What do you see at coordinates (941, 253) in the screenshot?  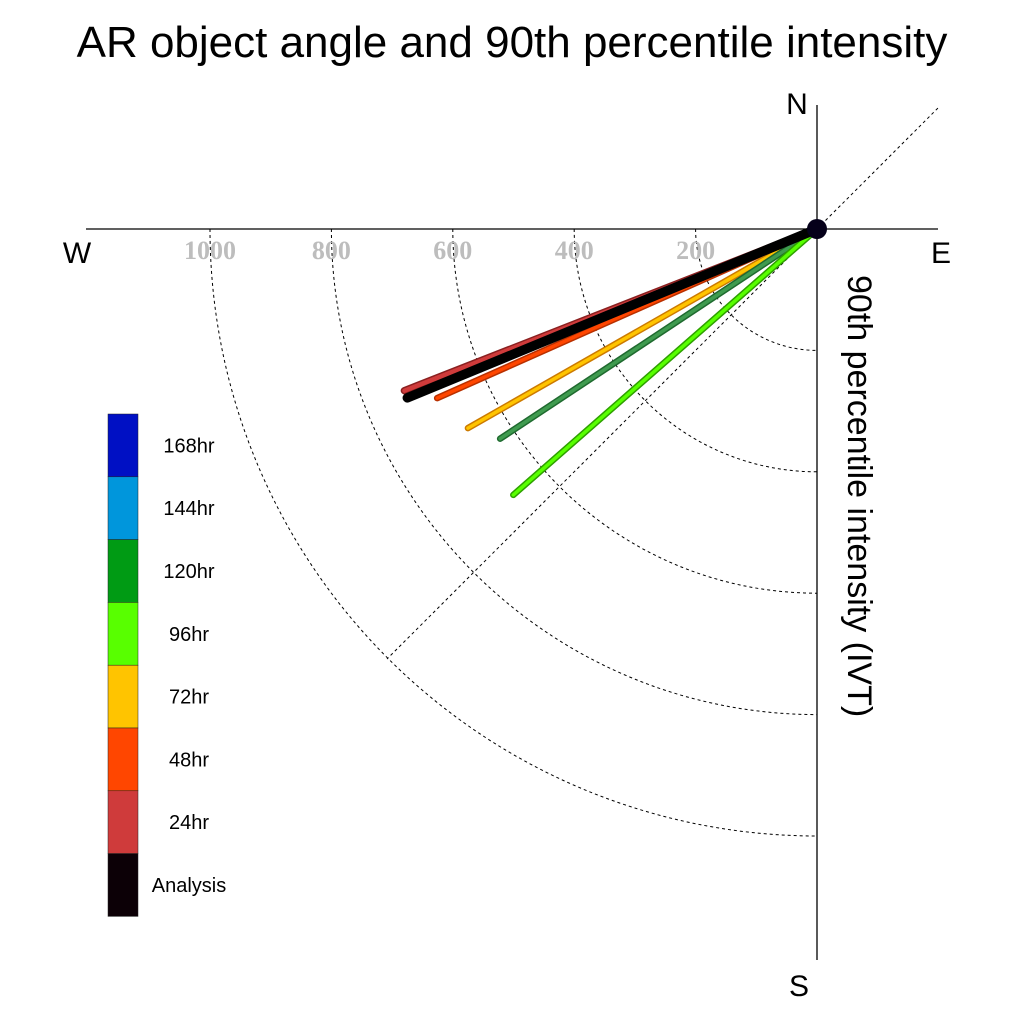 I see `east-label: E` at bounding box center [941, 253].